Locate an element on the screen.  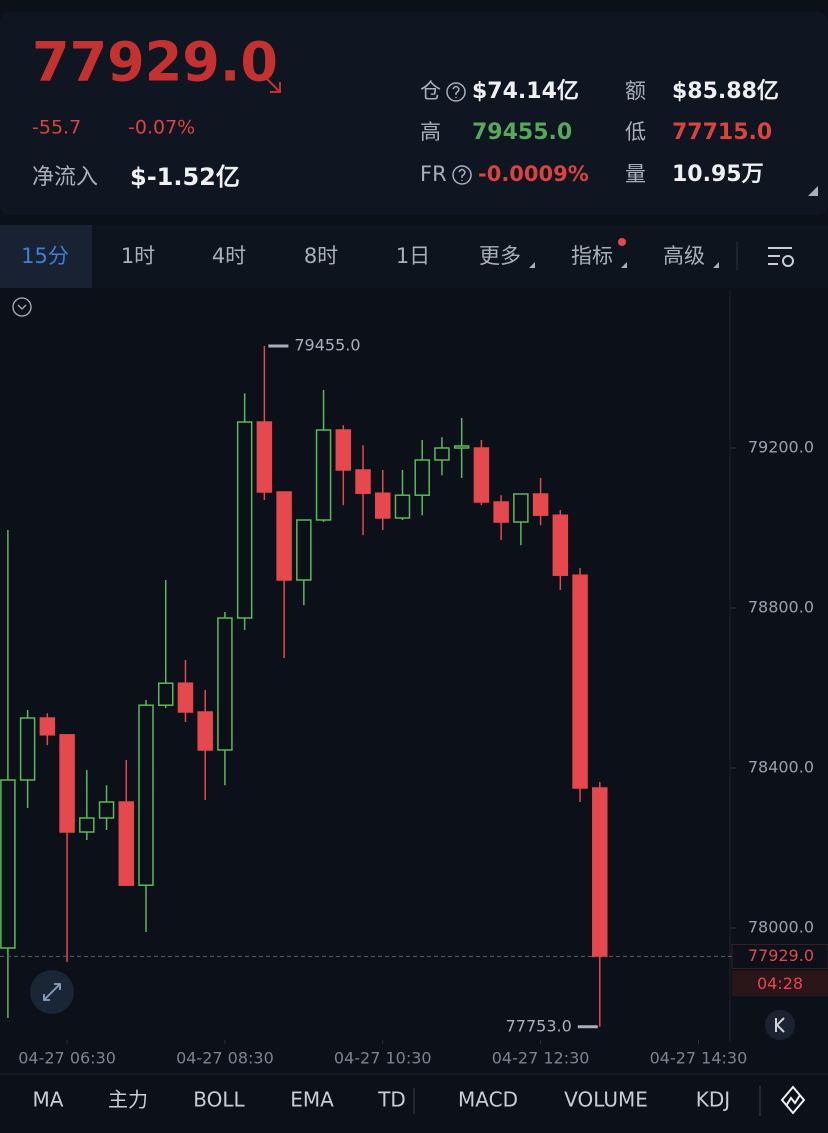
indicator: 主力 is located at coordinates (128, 1100).